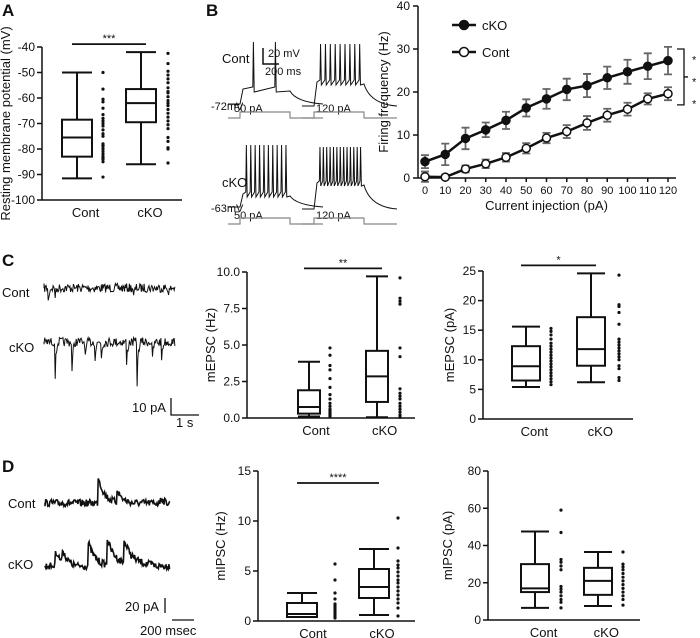 The height and width of the screenshot is (638, 700). Describe the element at coordinates (338, 478) in the screenshot. I see `significance-stars: ****` at that location.